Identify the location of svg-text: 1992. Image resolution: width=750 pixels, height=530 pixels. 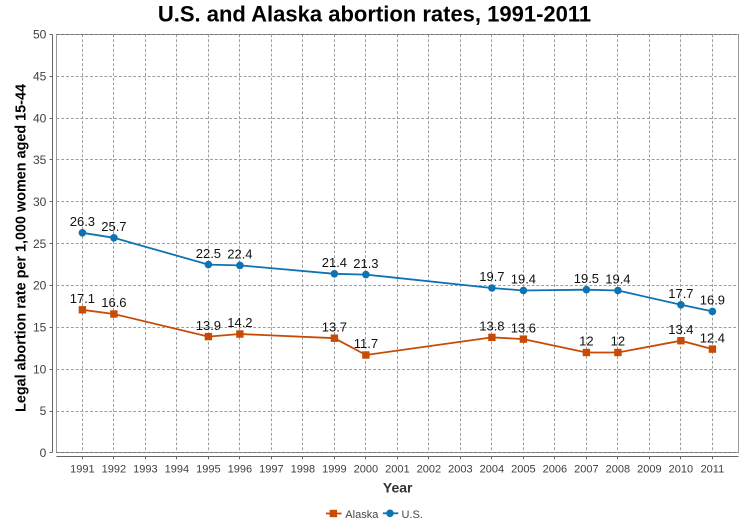
(114, 469).